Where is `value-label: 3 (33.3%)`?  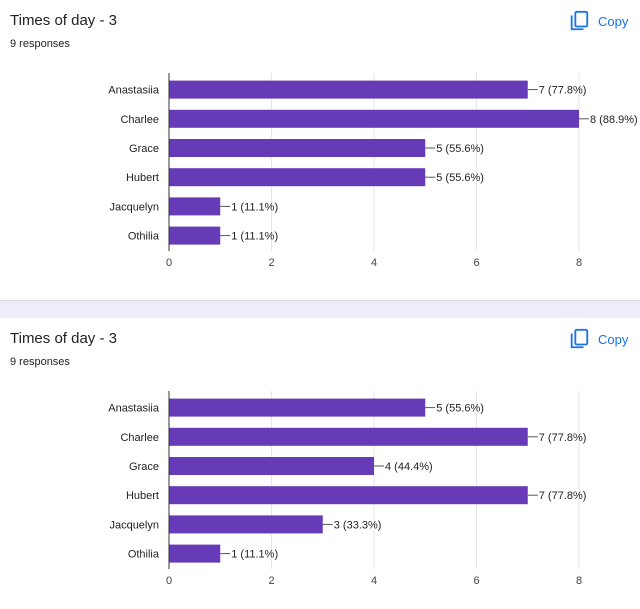
value-label: 3 (33.3%) is located at coordinates (358, 525).